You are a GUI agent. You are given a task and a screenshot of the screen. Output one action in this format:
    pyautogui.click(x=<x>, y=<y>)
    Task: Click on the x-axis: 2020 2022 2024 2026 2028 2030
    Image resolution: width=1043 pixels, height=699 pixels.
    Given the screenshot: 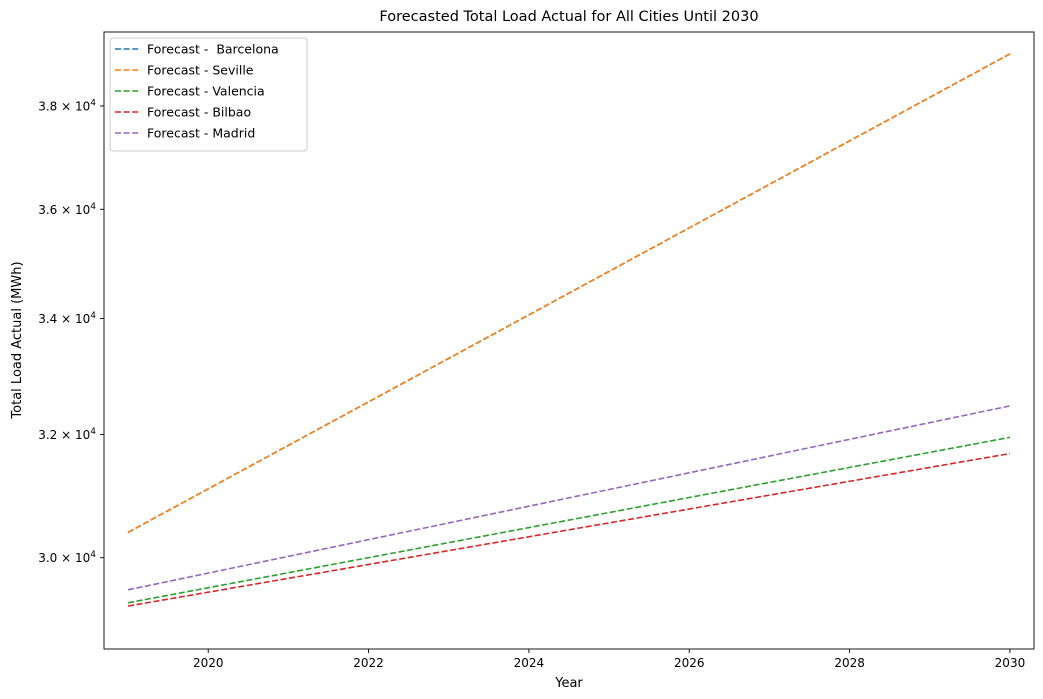 What is the action you would take?
    pyautogui.click(x=609, y=659)
    